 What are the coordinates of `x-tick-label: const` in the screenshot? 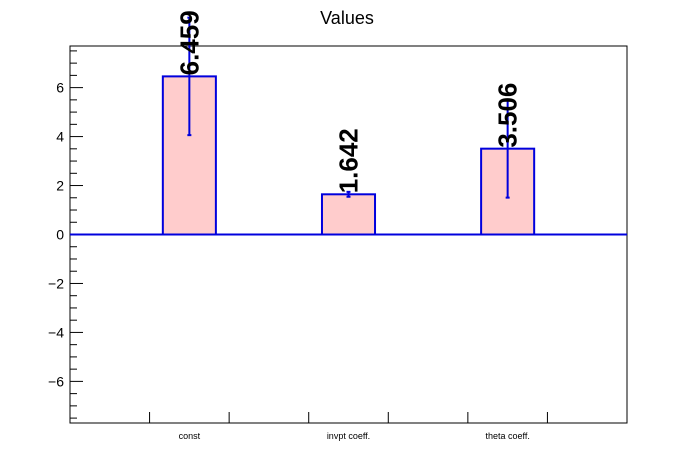 It's located at (190, 436).